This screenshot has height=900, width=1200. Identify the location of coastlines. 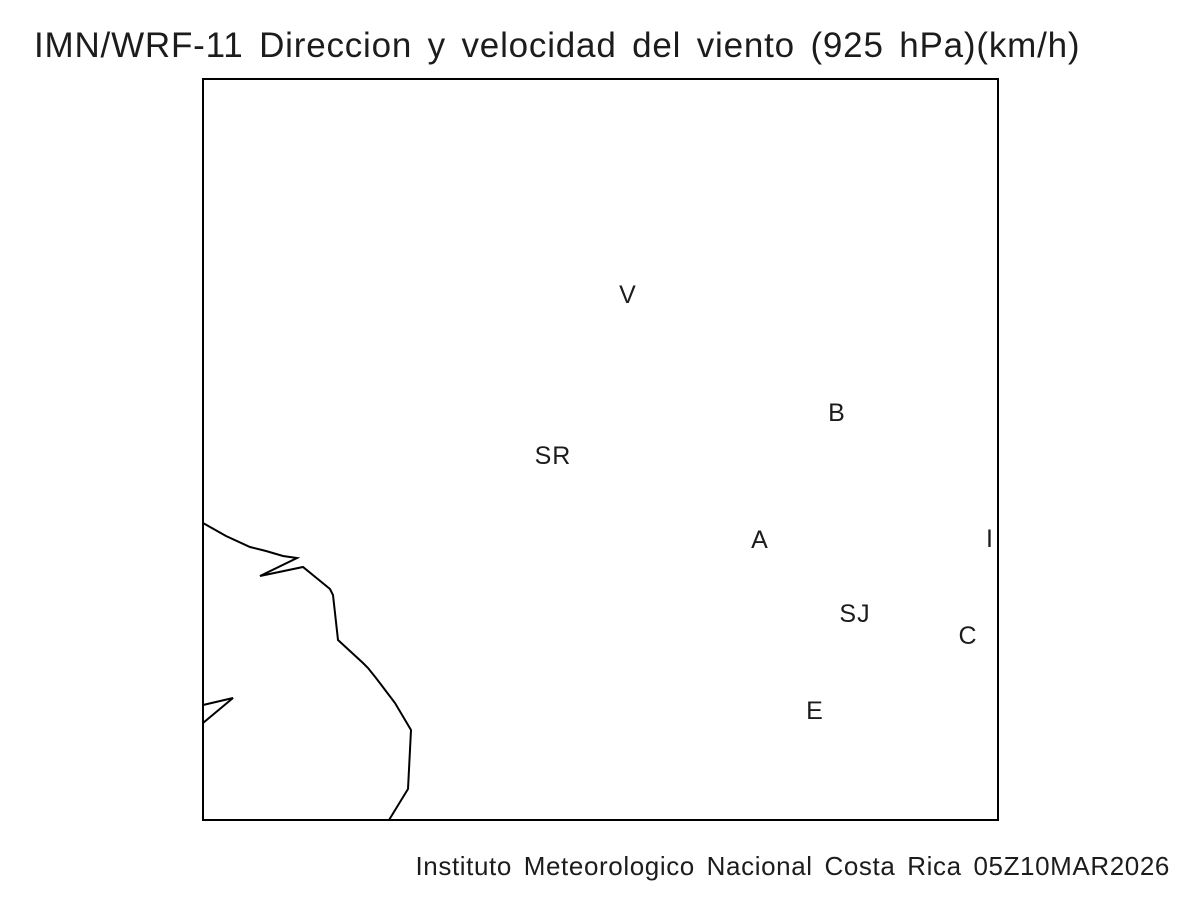
(307, 671).